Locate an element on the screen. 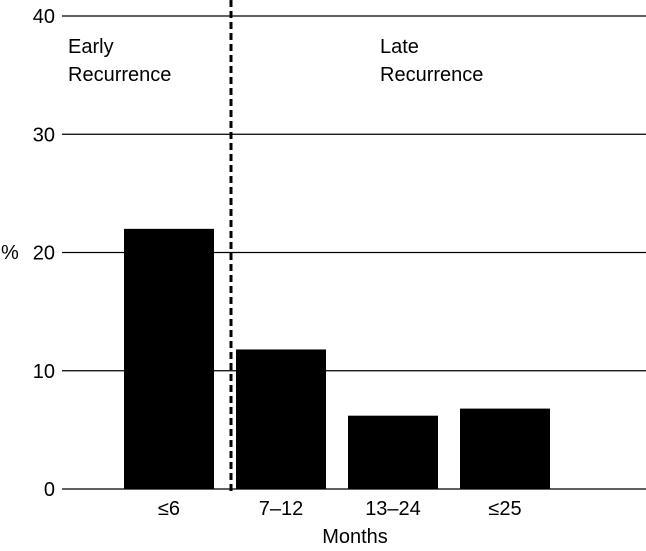 This screenshot has width=646, height=551. late-recurrence-label-line2: Recurrence is located at coordinates (431, 75).